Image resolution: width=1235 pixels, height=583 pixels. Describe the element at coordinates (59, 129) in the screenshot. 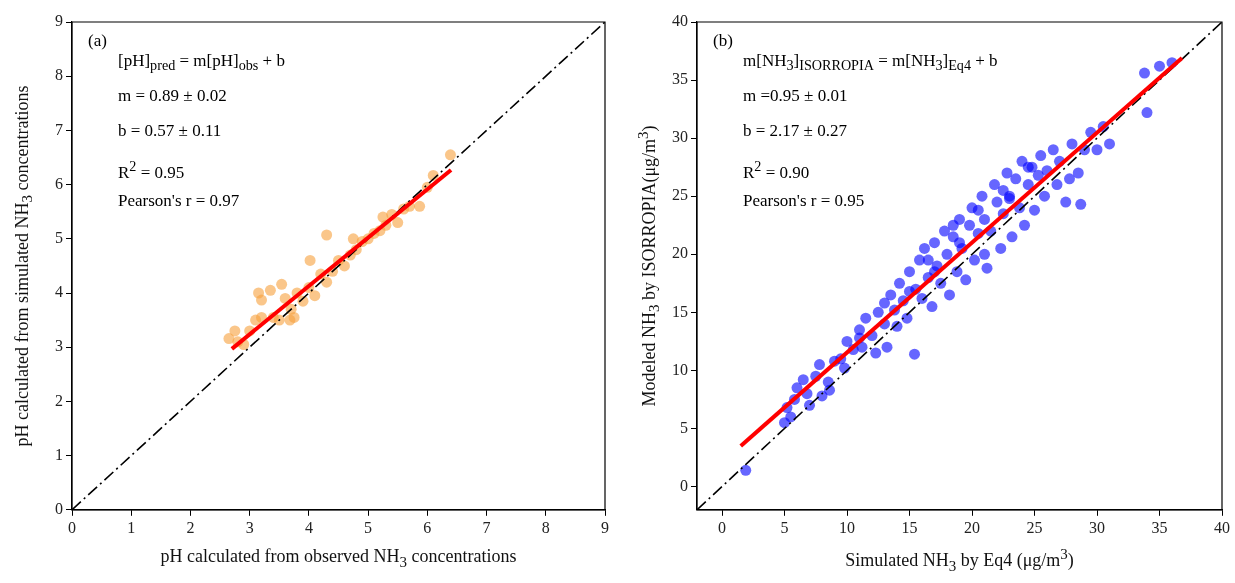

I see `y-tick-label: 7` at that location.